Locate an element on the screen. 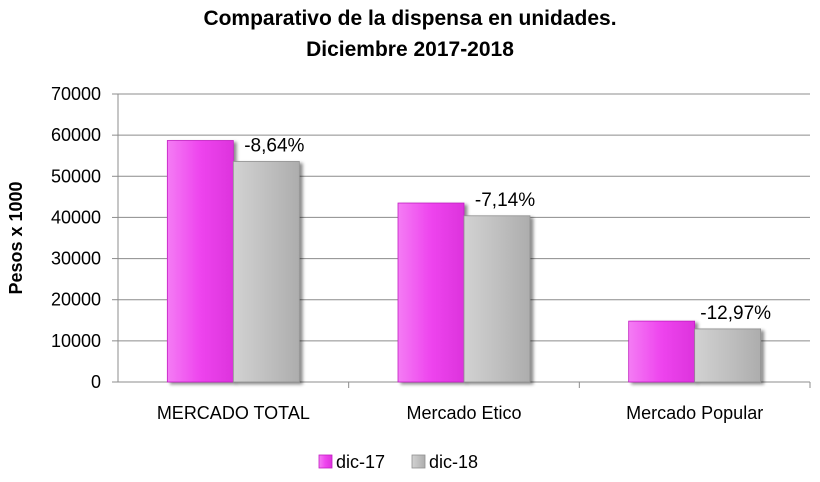 The image size is (820, 482). y-tick-label: 40000 is located at coordinates (76, 217).